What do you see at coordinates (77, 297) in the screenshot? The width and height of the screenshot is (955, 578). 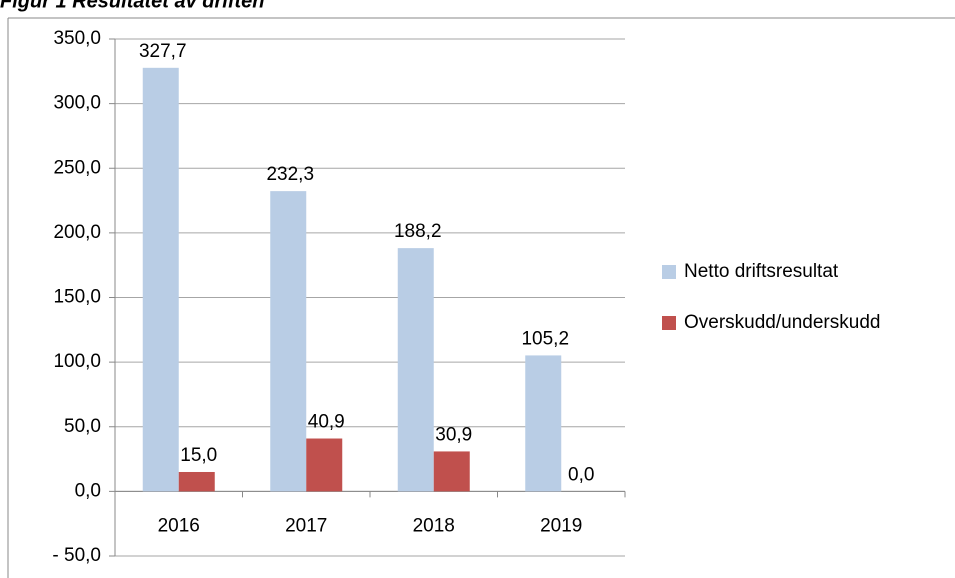 I see `y-tick-label: 150,0` at bounding box center [77, 297].